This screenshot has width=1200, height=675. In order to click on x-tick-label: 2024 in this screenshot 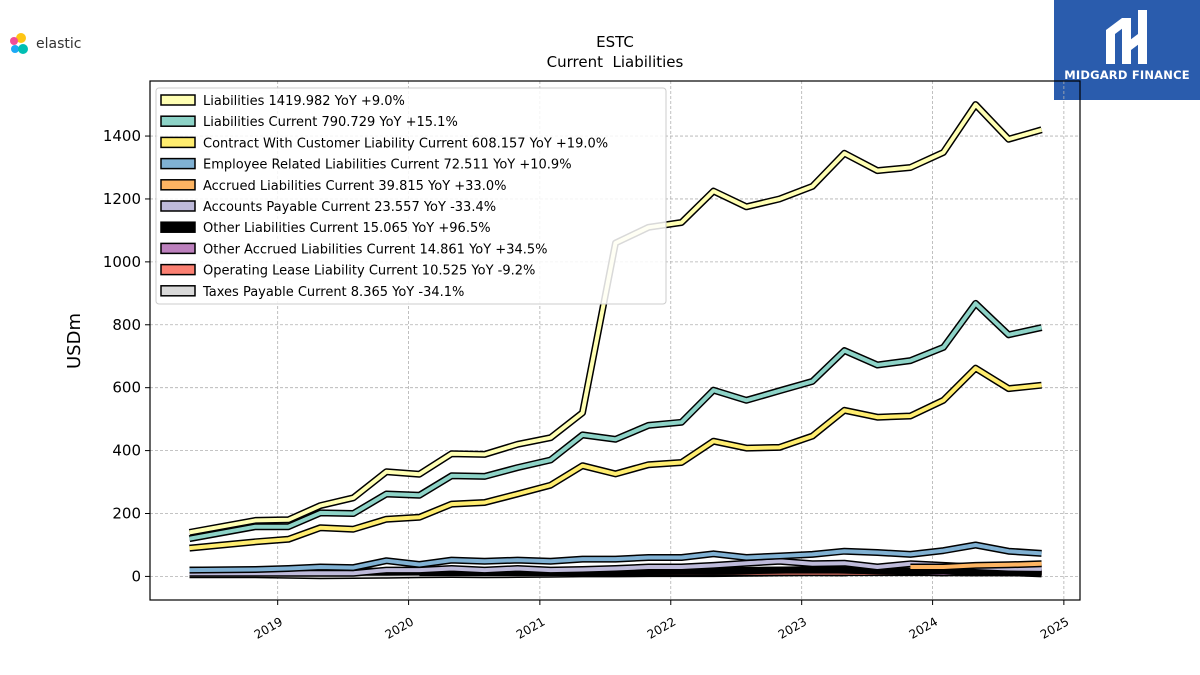, I will do `click(923, 627)`.